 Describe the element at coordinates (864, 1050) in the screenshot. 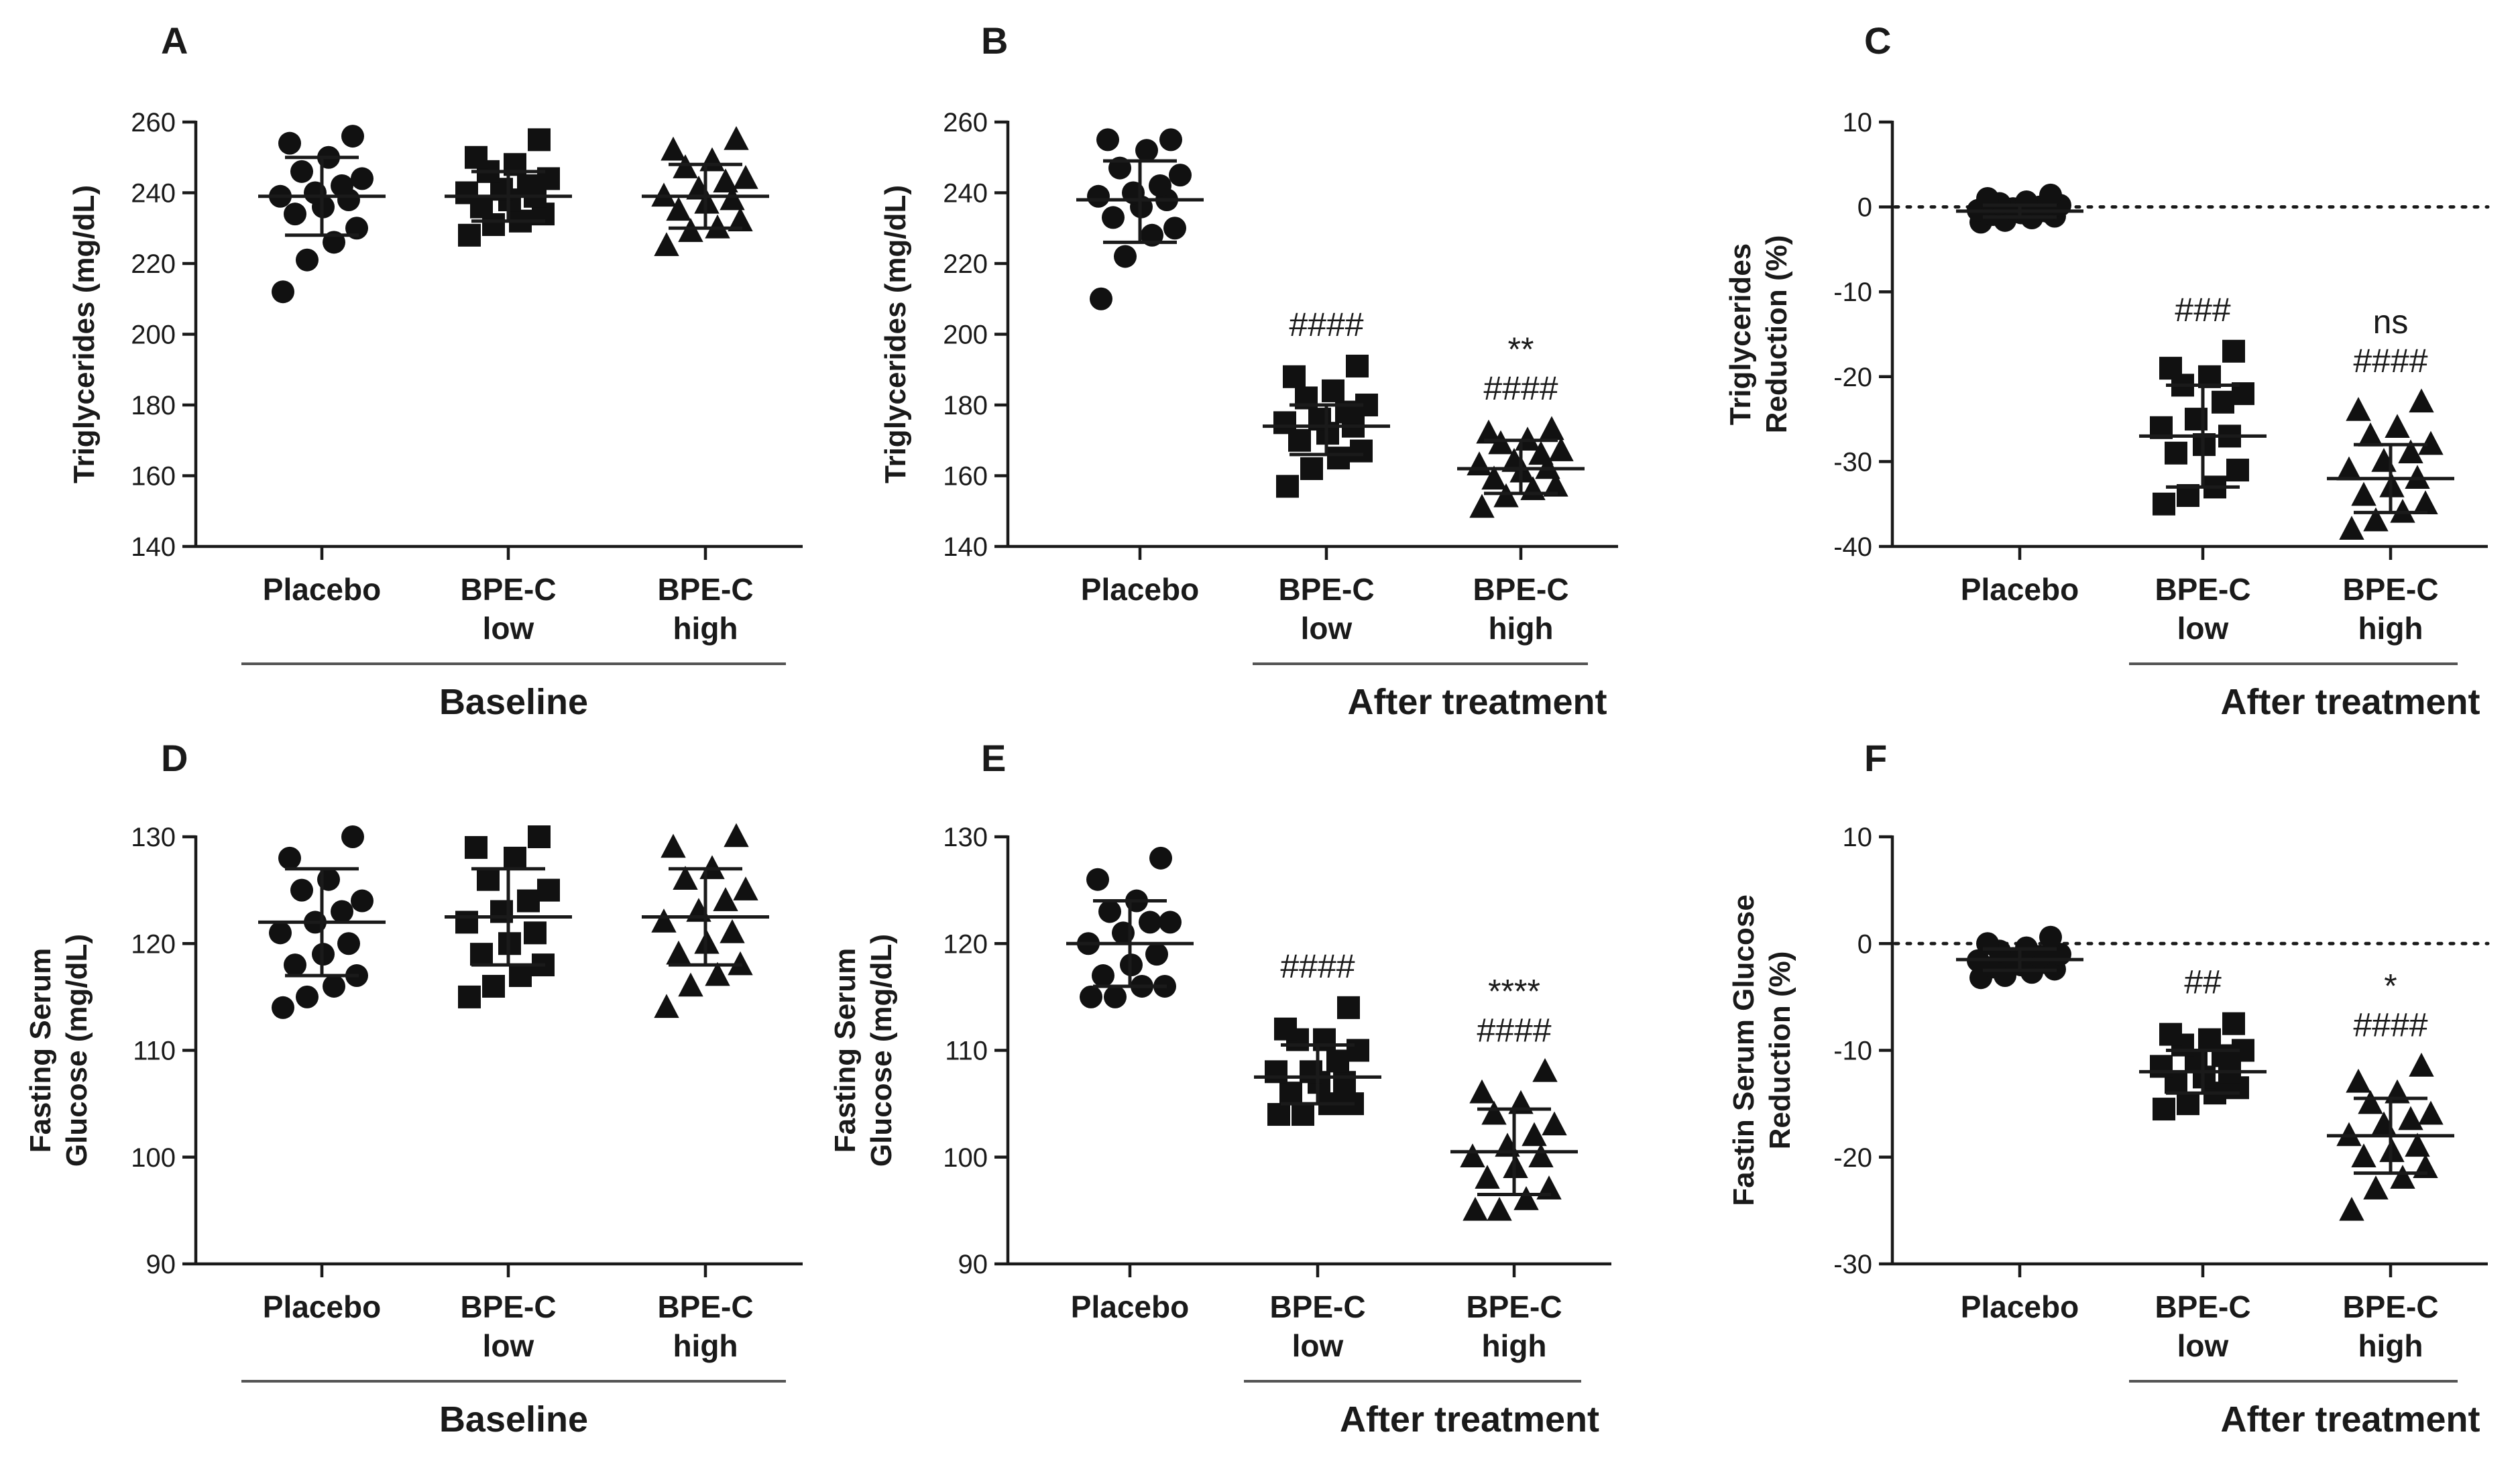

I see `y-axis-label: Fasting Serum Glucose (mg/dL)` at that location.